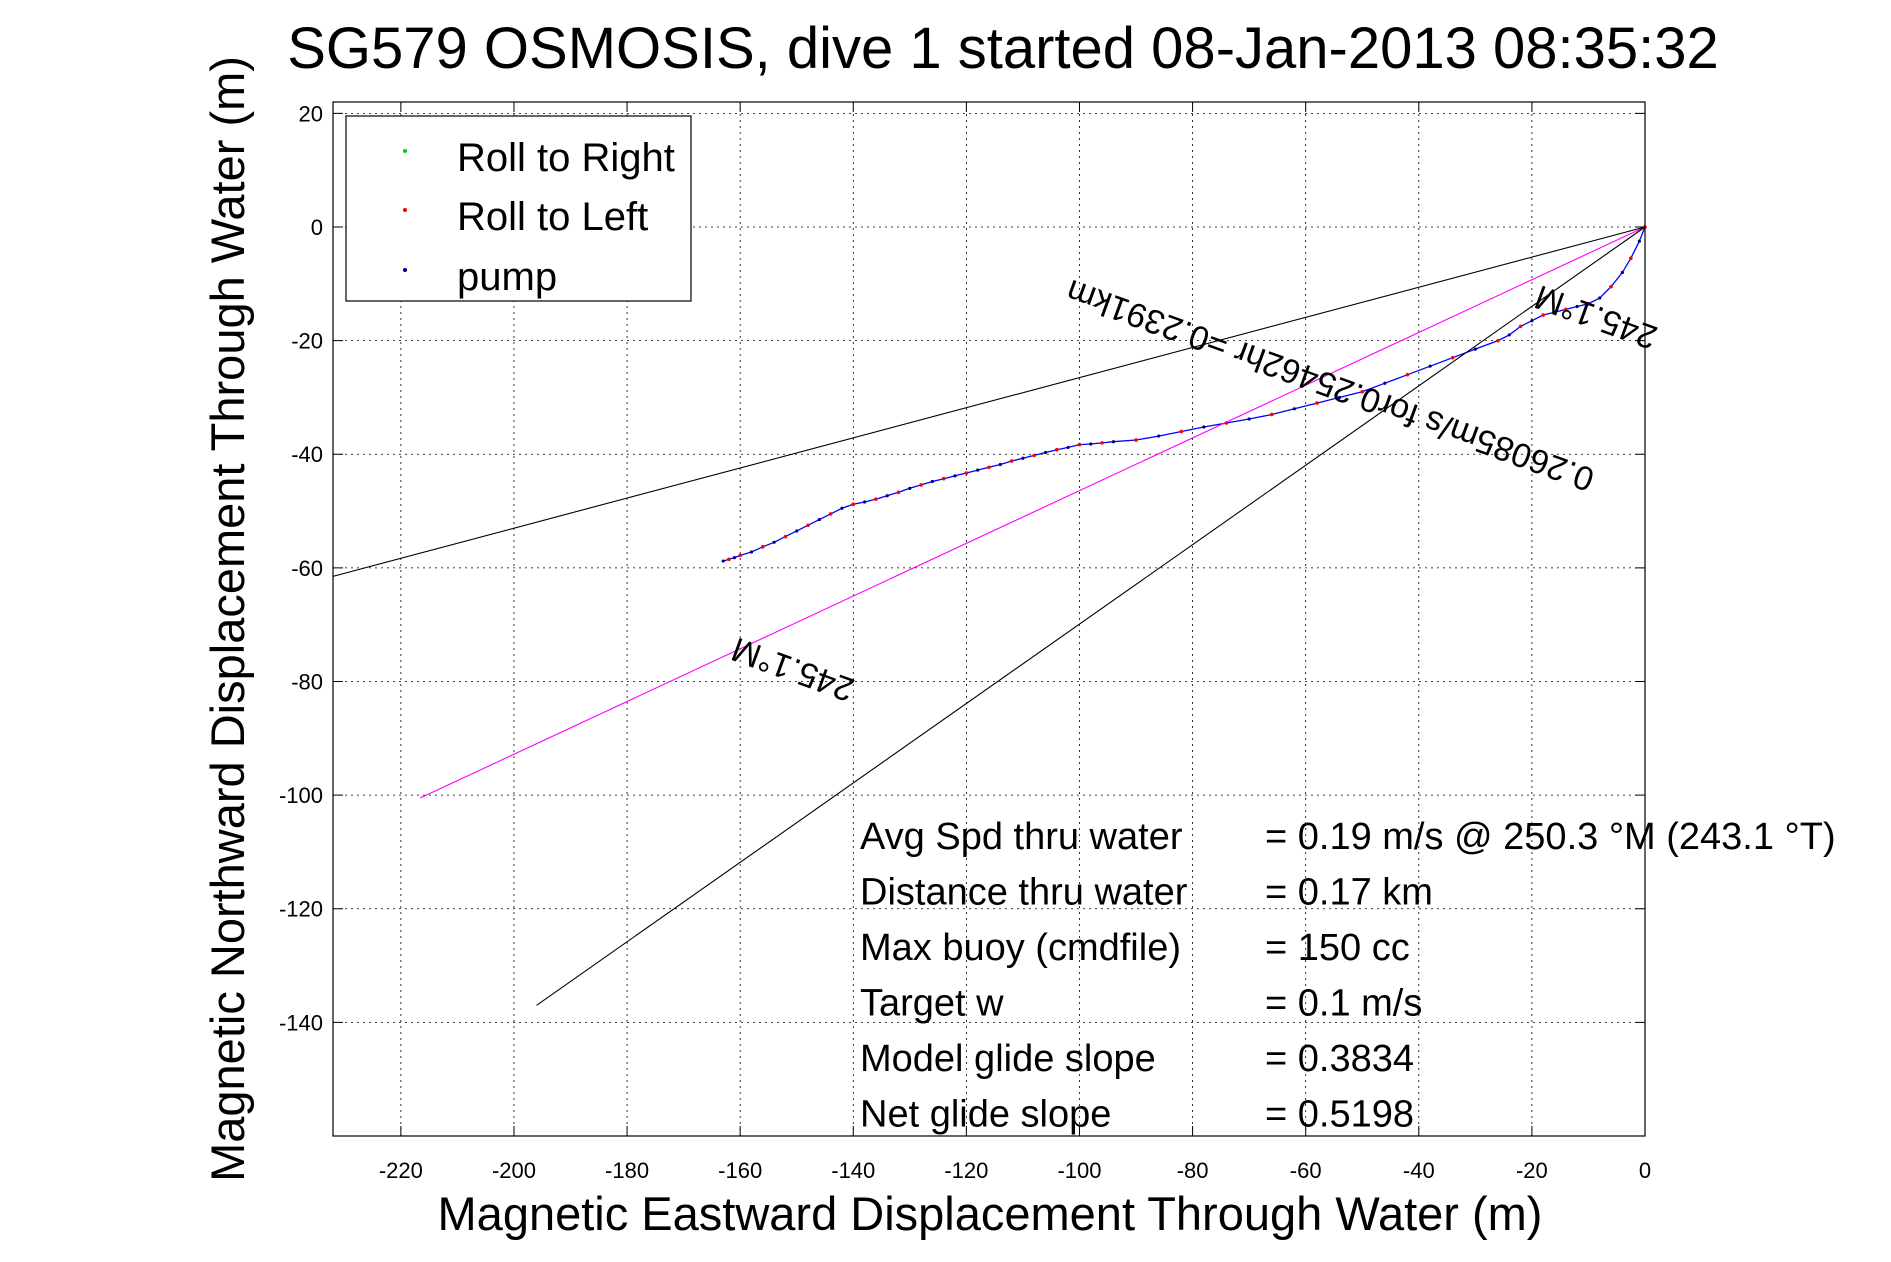 This screenshot has height=1262, width=1891. What do you see at coordinates (985, 1115) in the screenshot?
I see `stat-label: Net glide slope` at bounding box center [985, 1115].